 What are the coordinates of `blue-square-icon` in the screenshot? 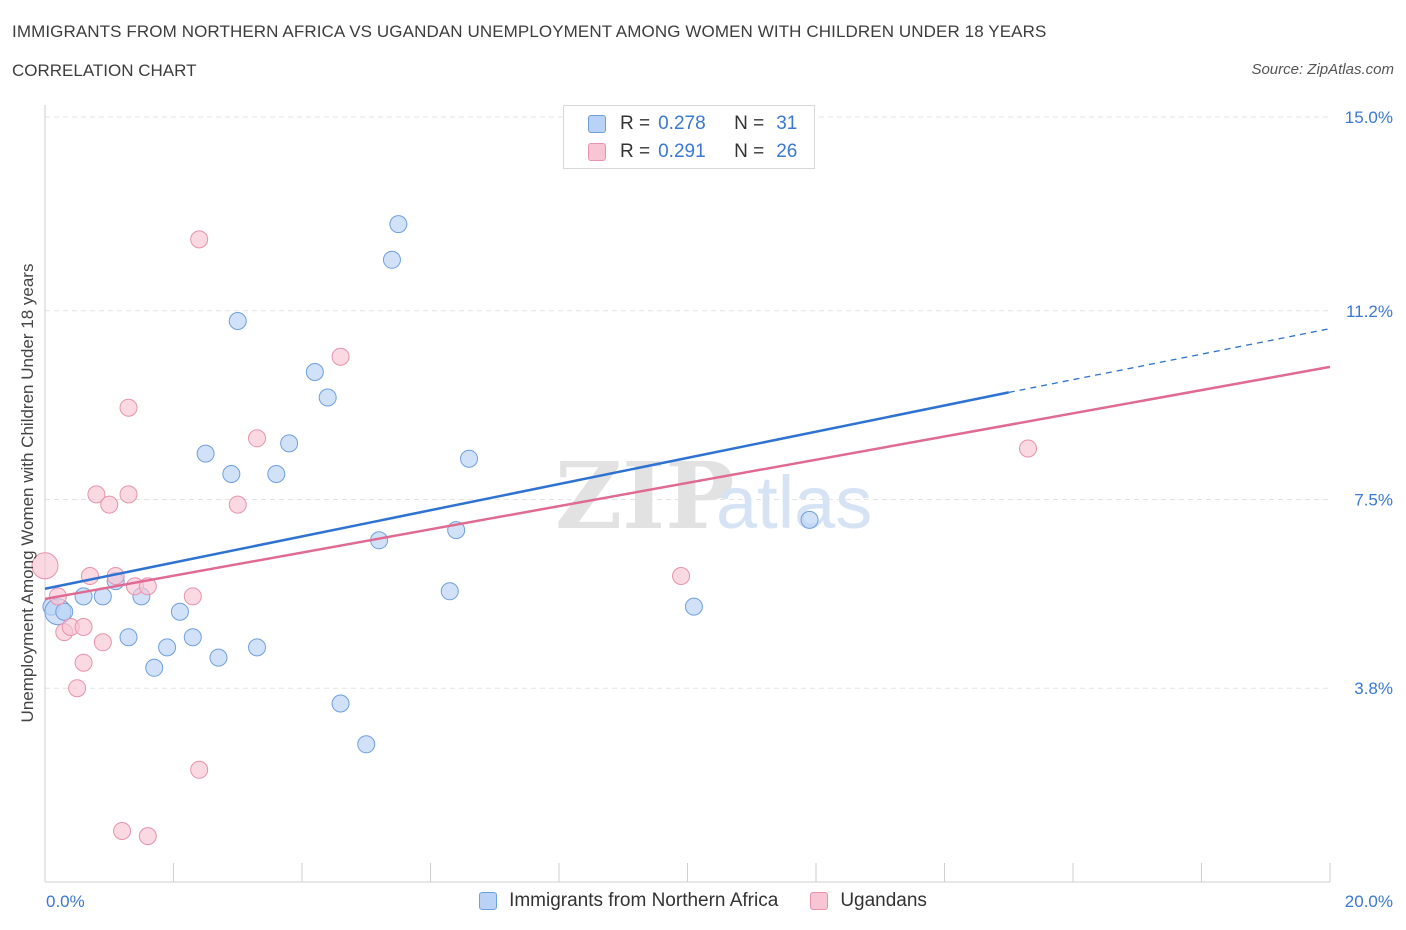 It's located at (488, 901).